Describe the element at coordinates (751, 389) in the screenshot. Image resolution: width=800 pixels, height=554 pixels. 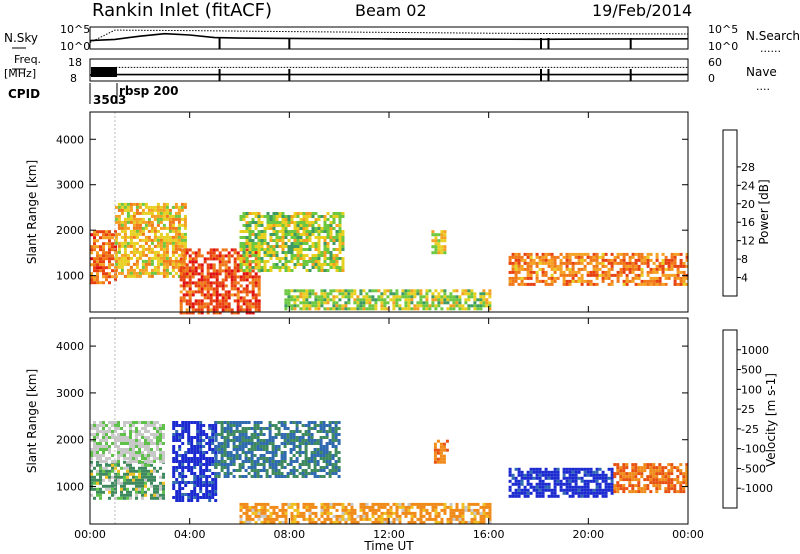
I see `colorbar-tick-label: 100` at that location.